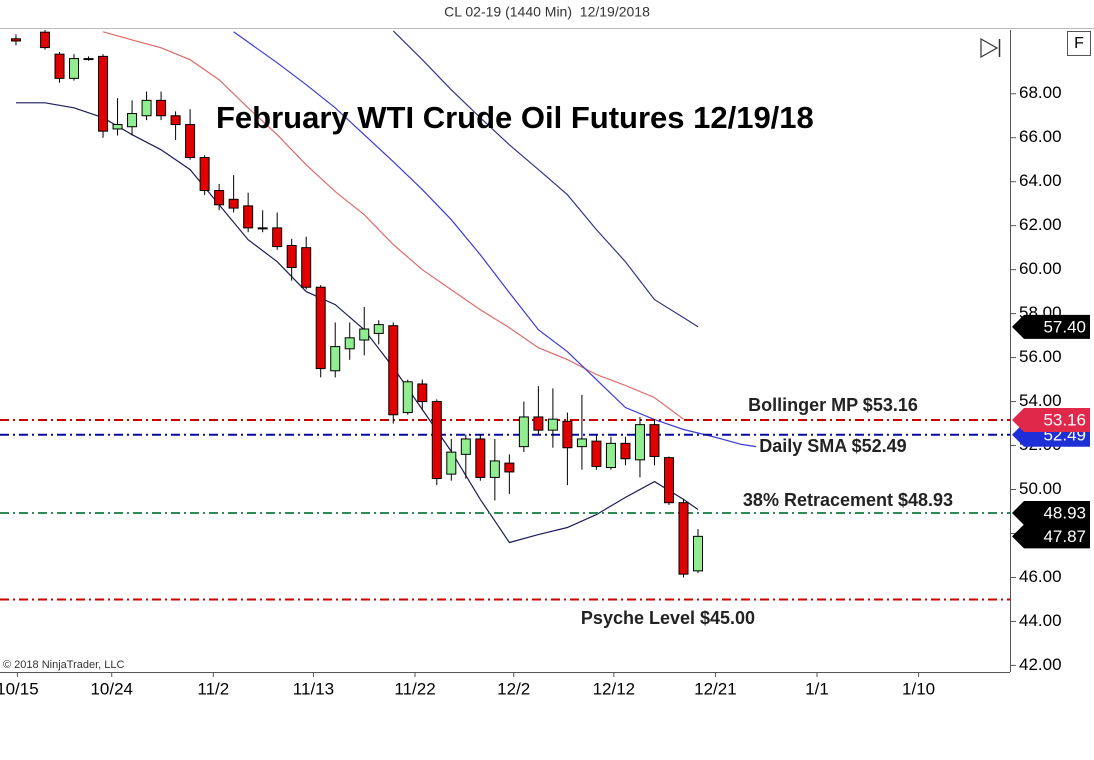 Image resolution: width=1094 pixels, height=760 pixels. What do you see at coordinates (111, 688) in the screenshot?
I see `x-tick-label: 10/24` at bounding box center [111, 688].